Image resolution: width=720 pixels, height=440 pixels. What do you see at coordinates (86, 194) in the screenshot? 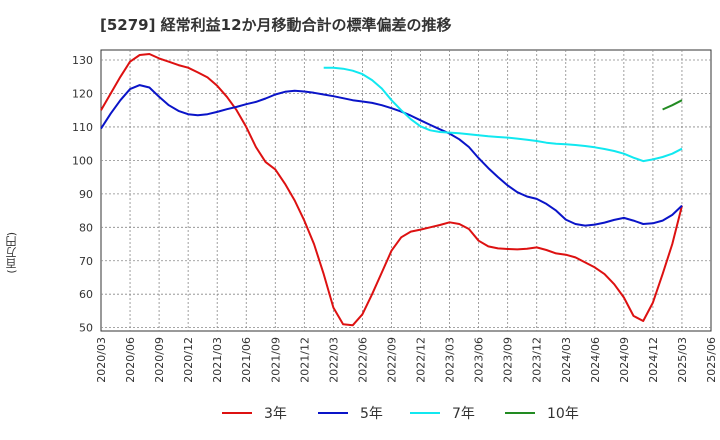
I see `y-tick-label: 90` at bounding box center [86, 194].